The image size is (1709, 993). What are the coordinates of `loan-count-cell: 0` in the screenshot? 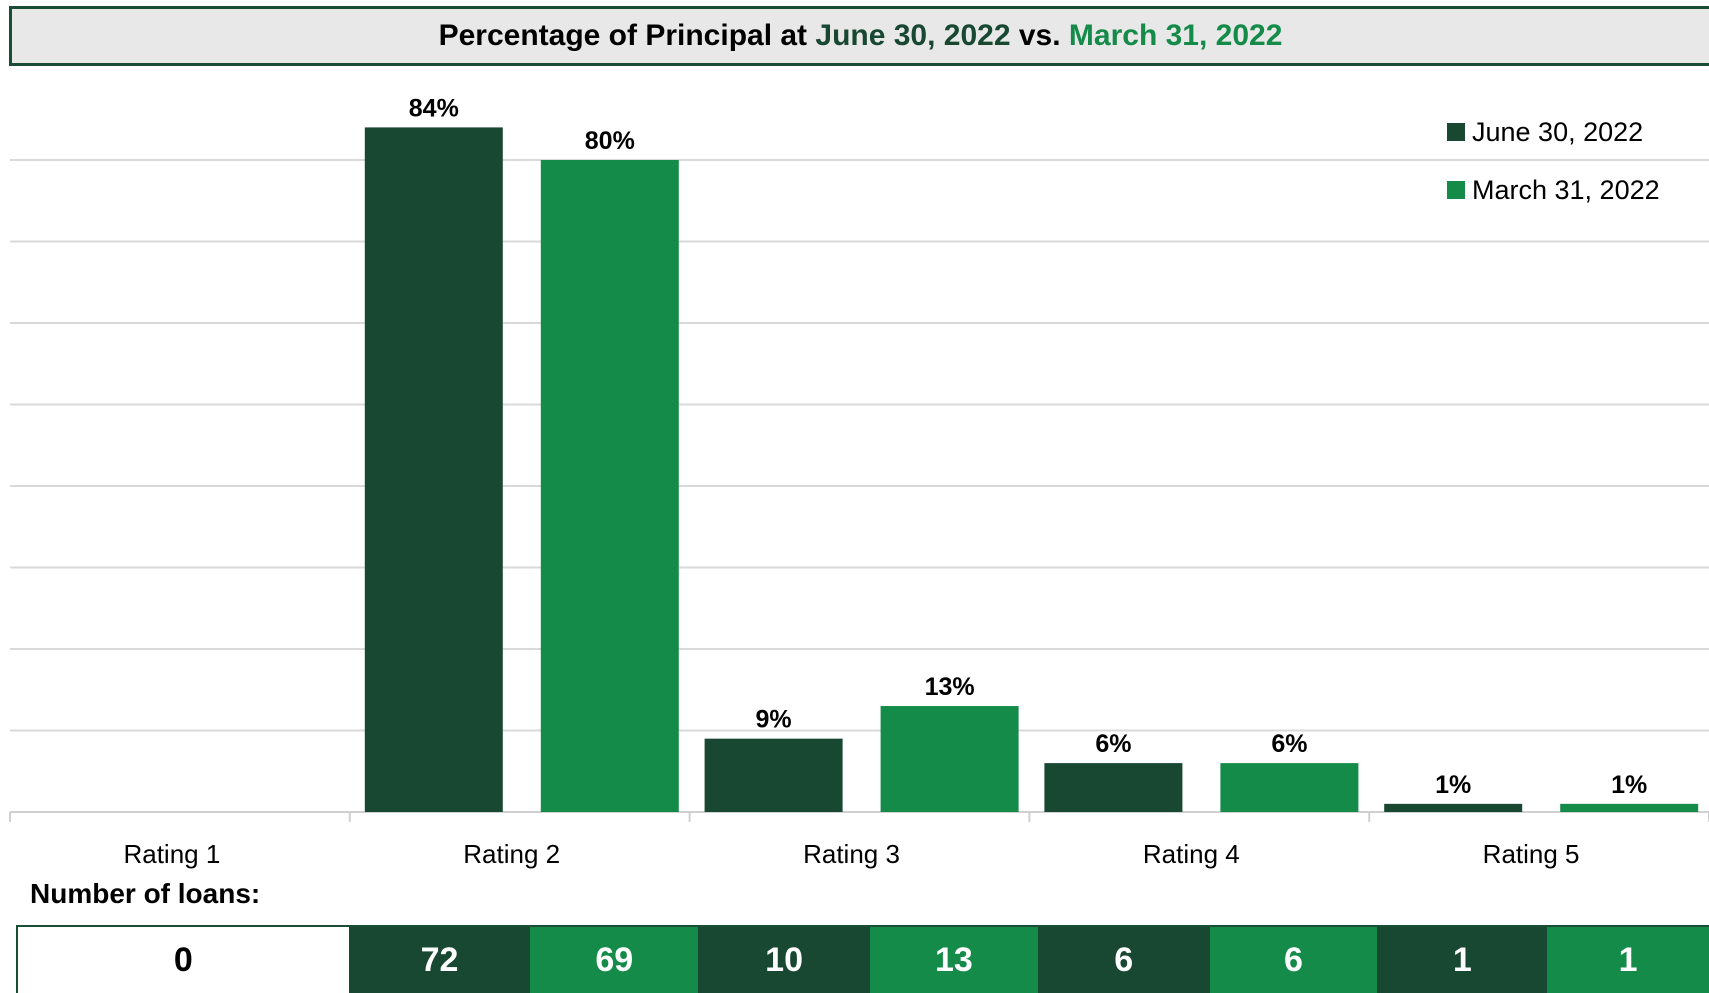 It's located at (183, 960).